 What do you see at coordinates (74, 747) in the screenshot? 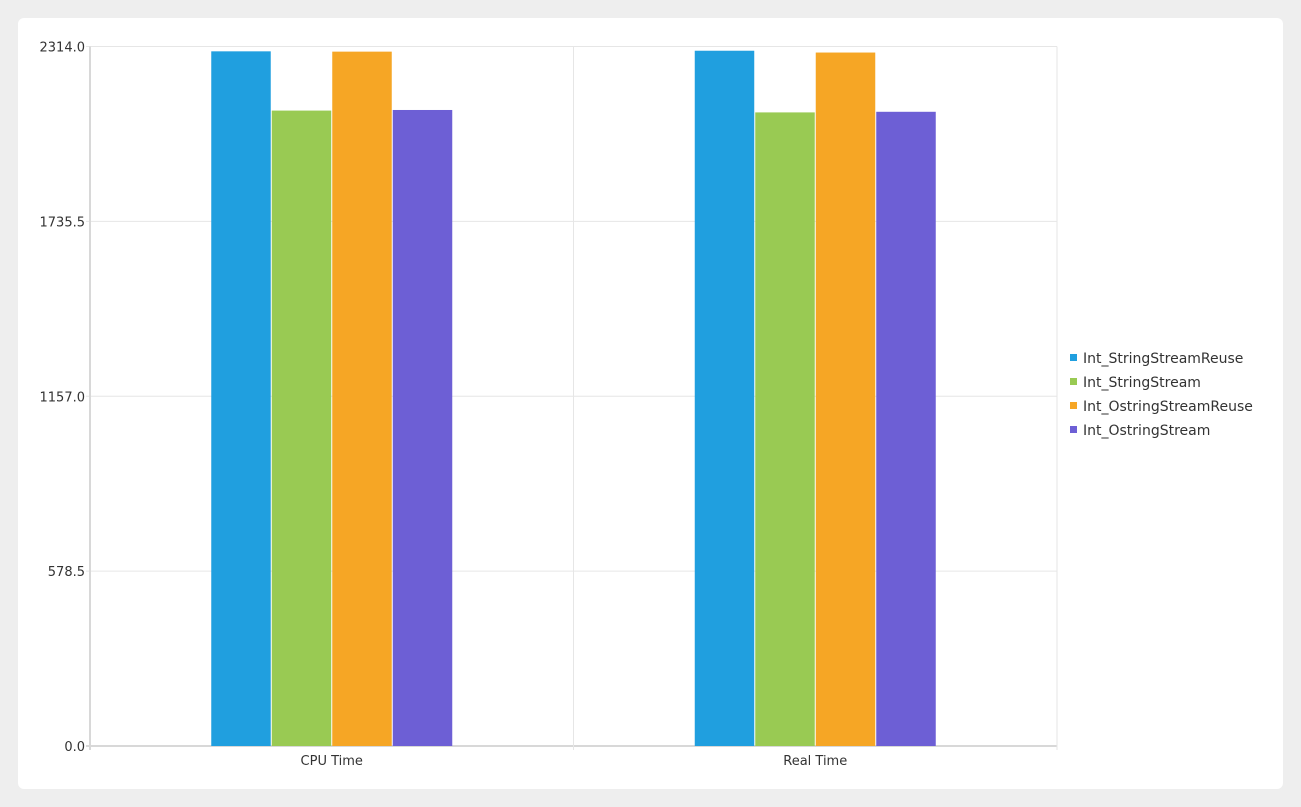
I see `y-tick-label: 0.0` at bounding box center [74, 747].